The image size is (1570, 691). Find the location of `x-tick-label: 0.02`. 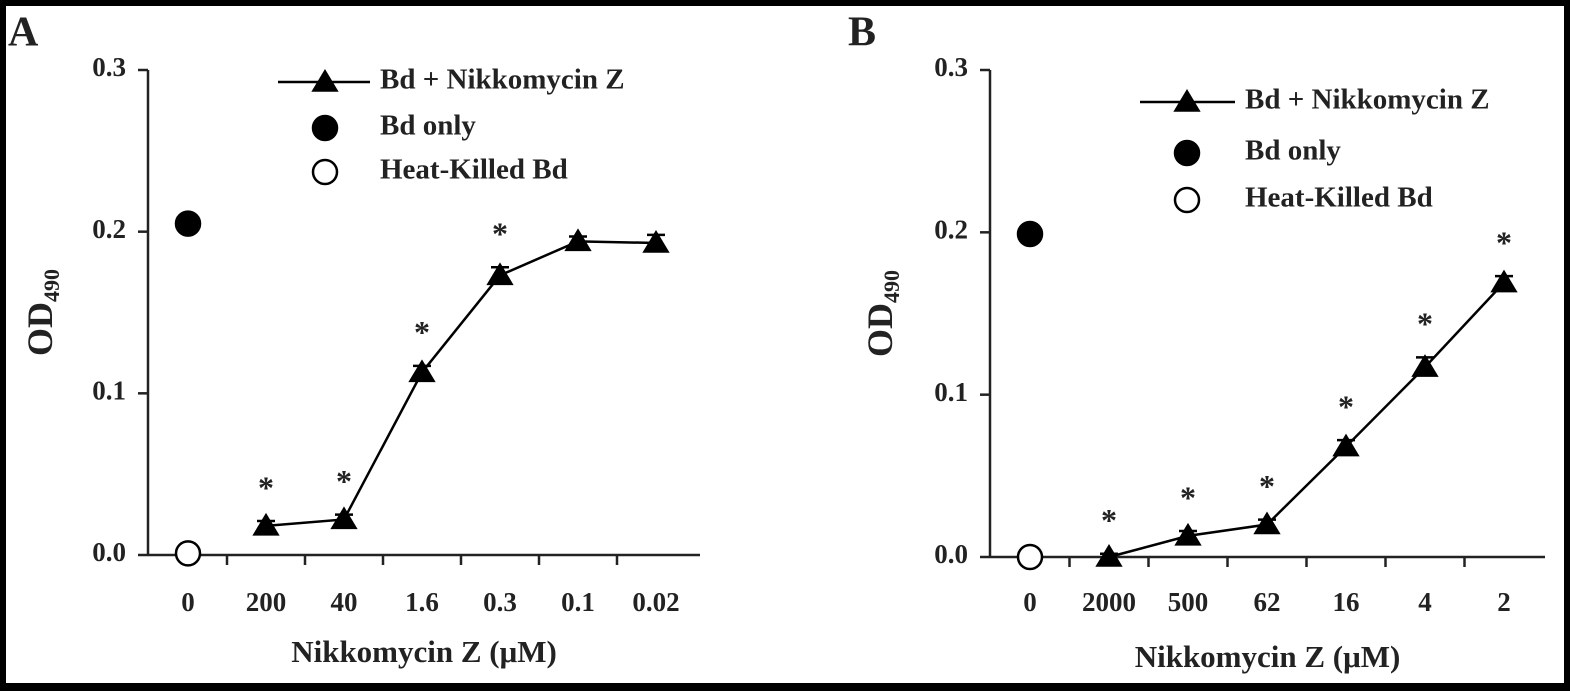

x-tick-label: 0.02 is located at coordinates (655, 602).